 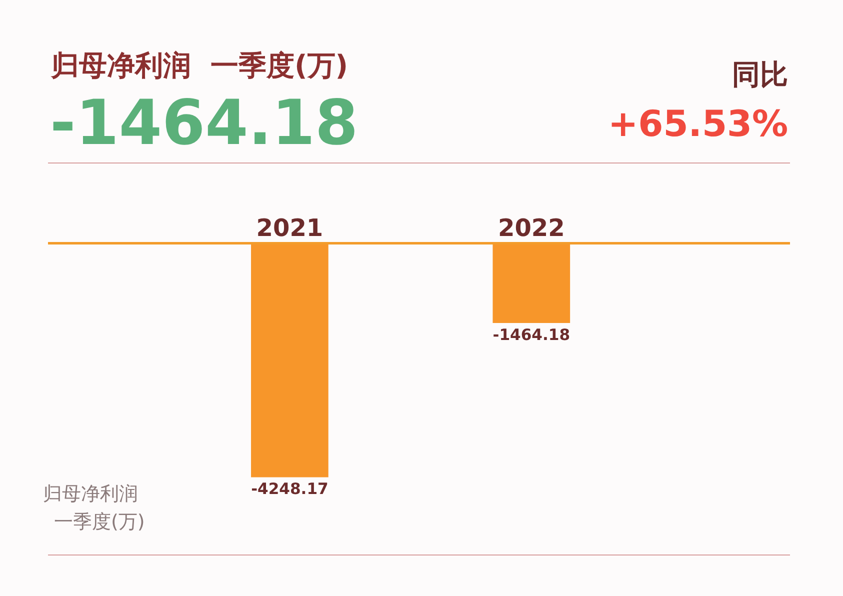 What do you see at coordinates (760, 74) in the screenshot?
I see `text: 同比` at bounding box center [760, 74].